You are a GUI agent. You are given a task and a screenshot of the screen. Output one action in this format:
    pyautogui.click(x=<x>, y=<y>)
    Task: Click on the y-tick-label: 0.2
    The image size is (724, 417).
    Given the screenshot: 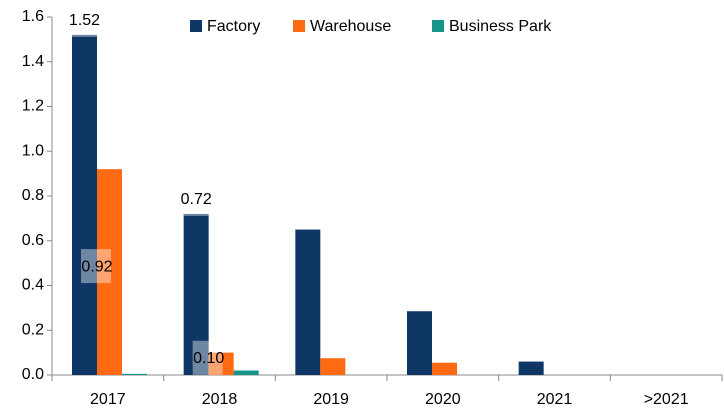 What is the action you would take?
    pyautogui.click(x=33, y=329)
    